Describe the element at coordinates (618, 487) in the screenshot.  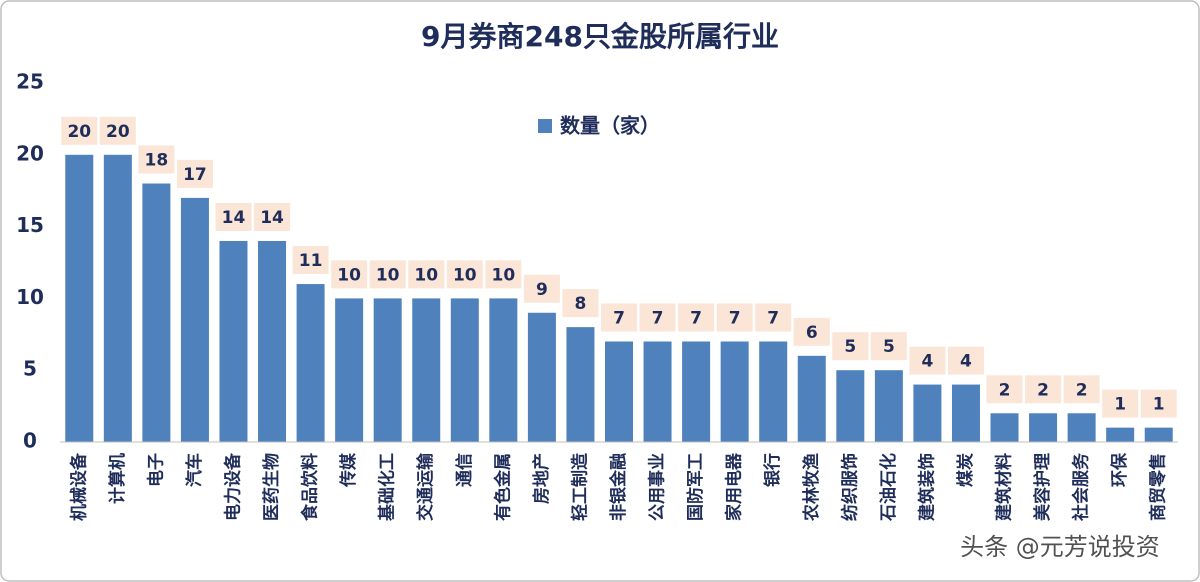
I see `x-tick-label: 非银金融` at that location.